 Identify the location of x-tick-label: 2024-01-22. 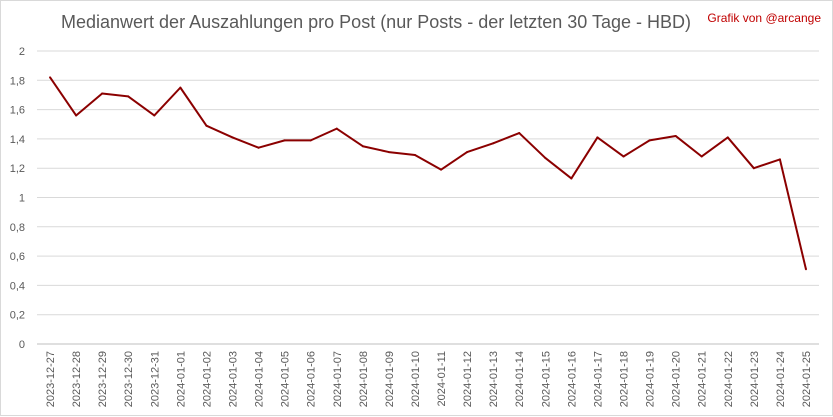
(729, 379).